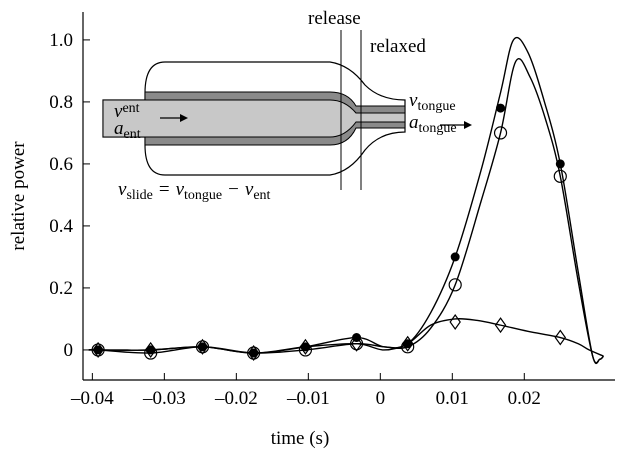 Image resolution: width=622 pixels, height=451 pixels. Describe the element at coordinates (61, 164) in the screenshot. I see `y-tick-label: 0.6` at that location.